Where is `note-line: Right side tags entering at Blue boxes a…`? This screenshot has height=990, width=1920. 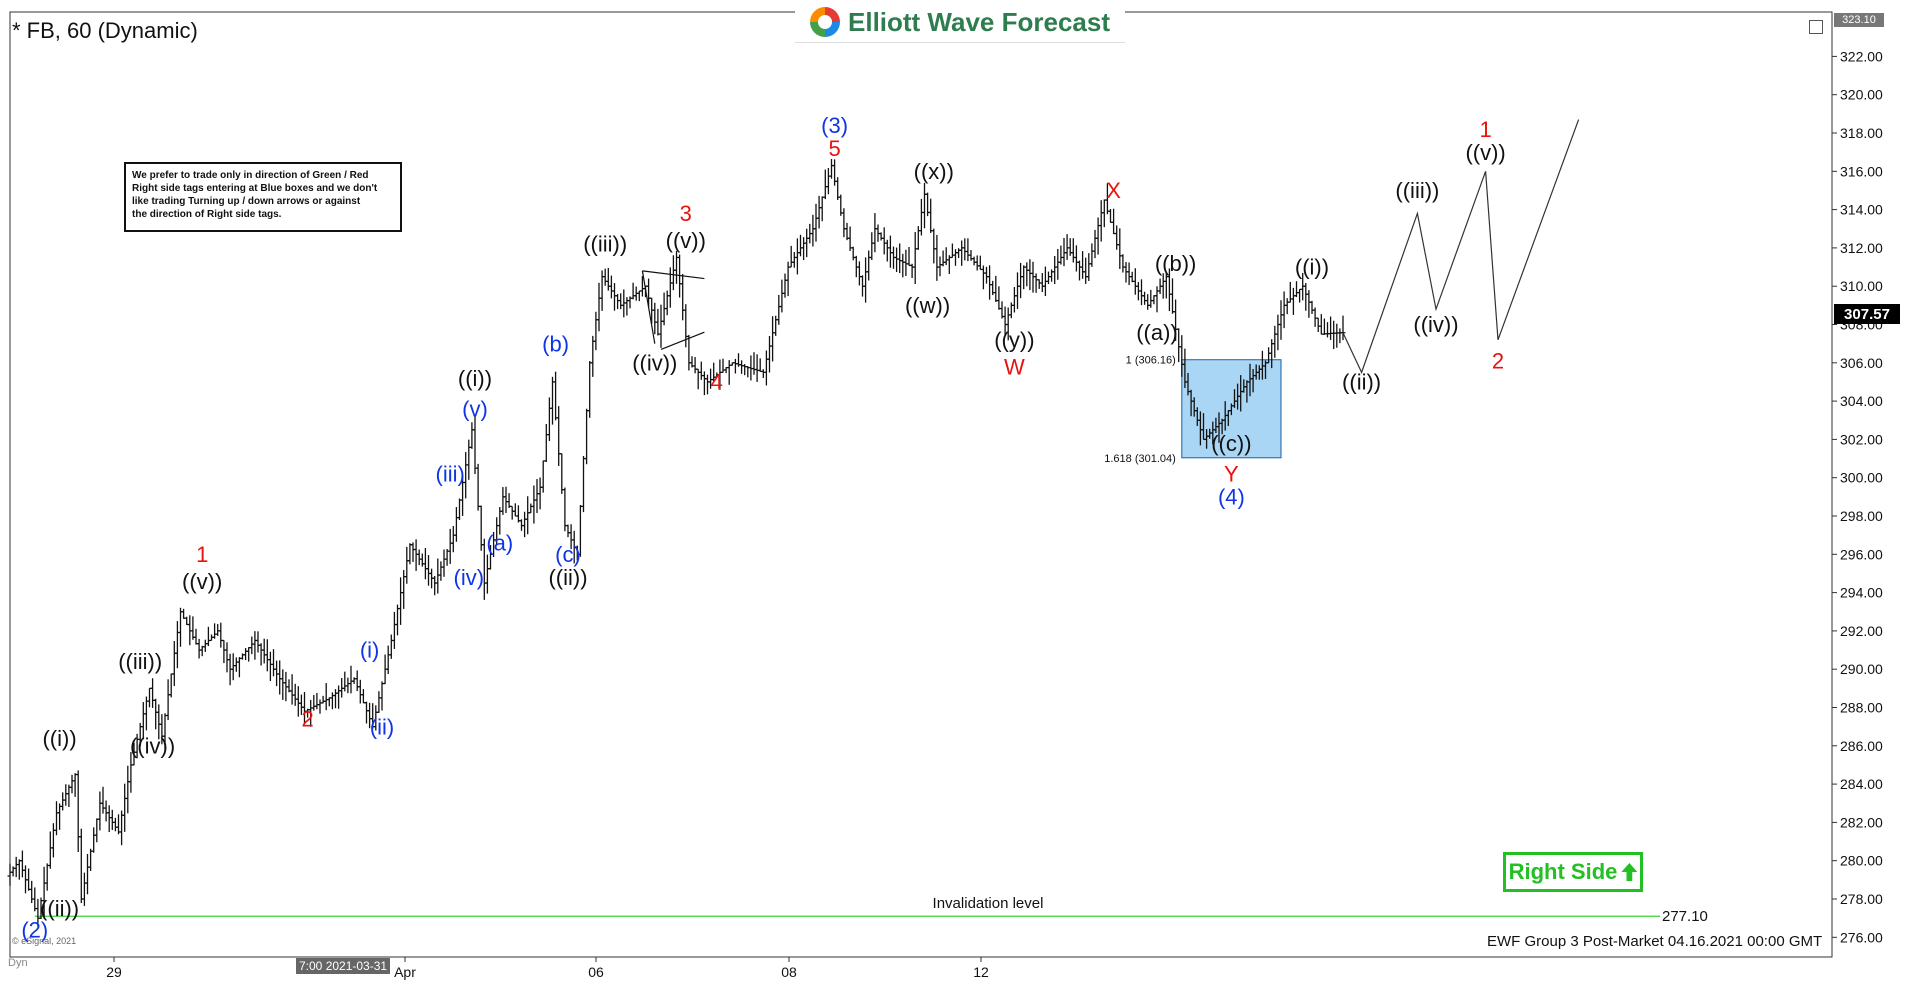
note-line: Right side tags entering at Blue boxes a… is located at coordinates (255, 188).